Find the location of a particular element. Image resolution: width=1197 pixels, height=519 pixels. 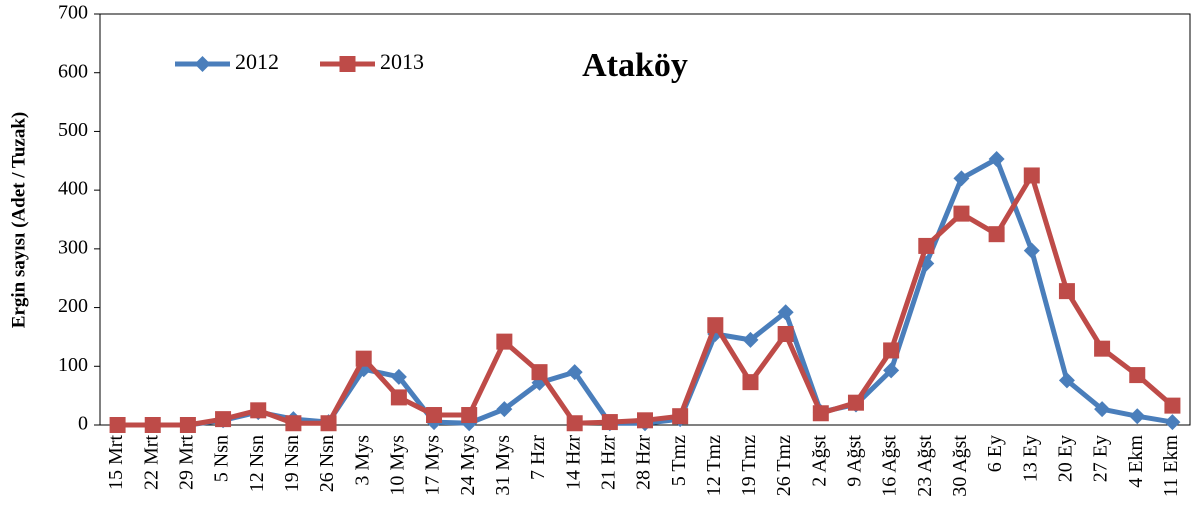

x-tick-label: 12 Nsn is located at coordinates (257, 463).